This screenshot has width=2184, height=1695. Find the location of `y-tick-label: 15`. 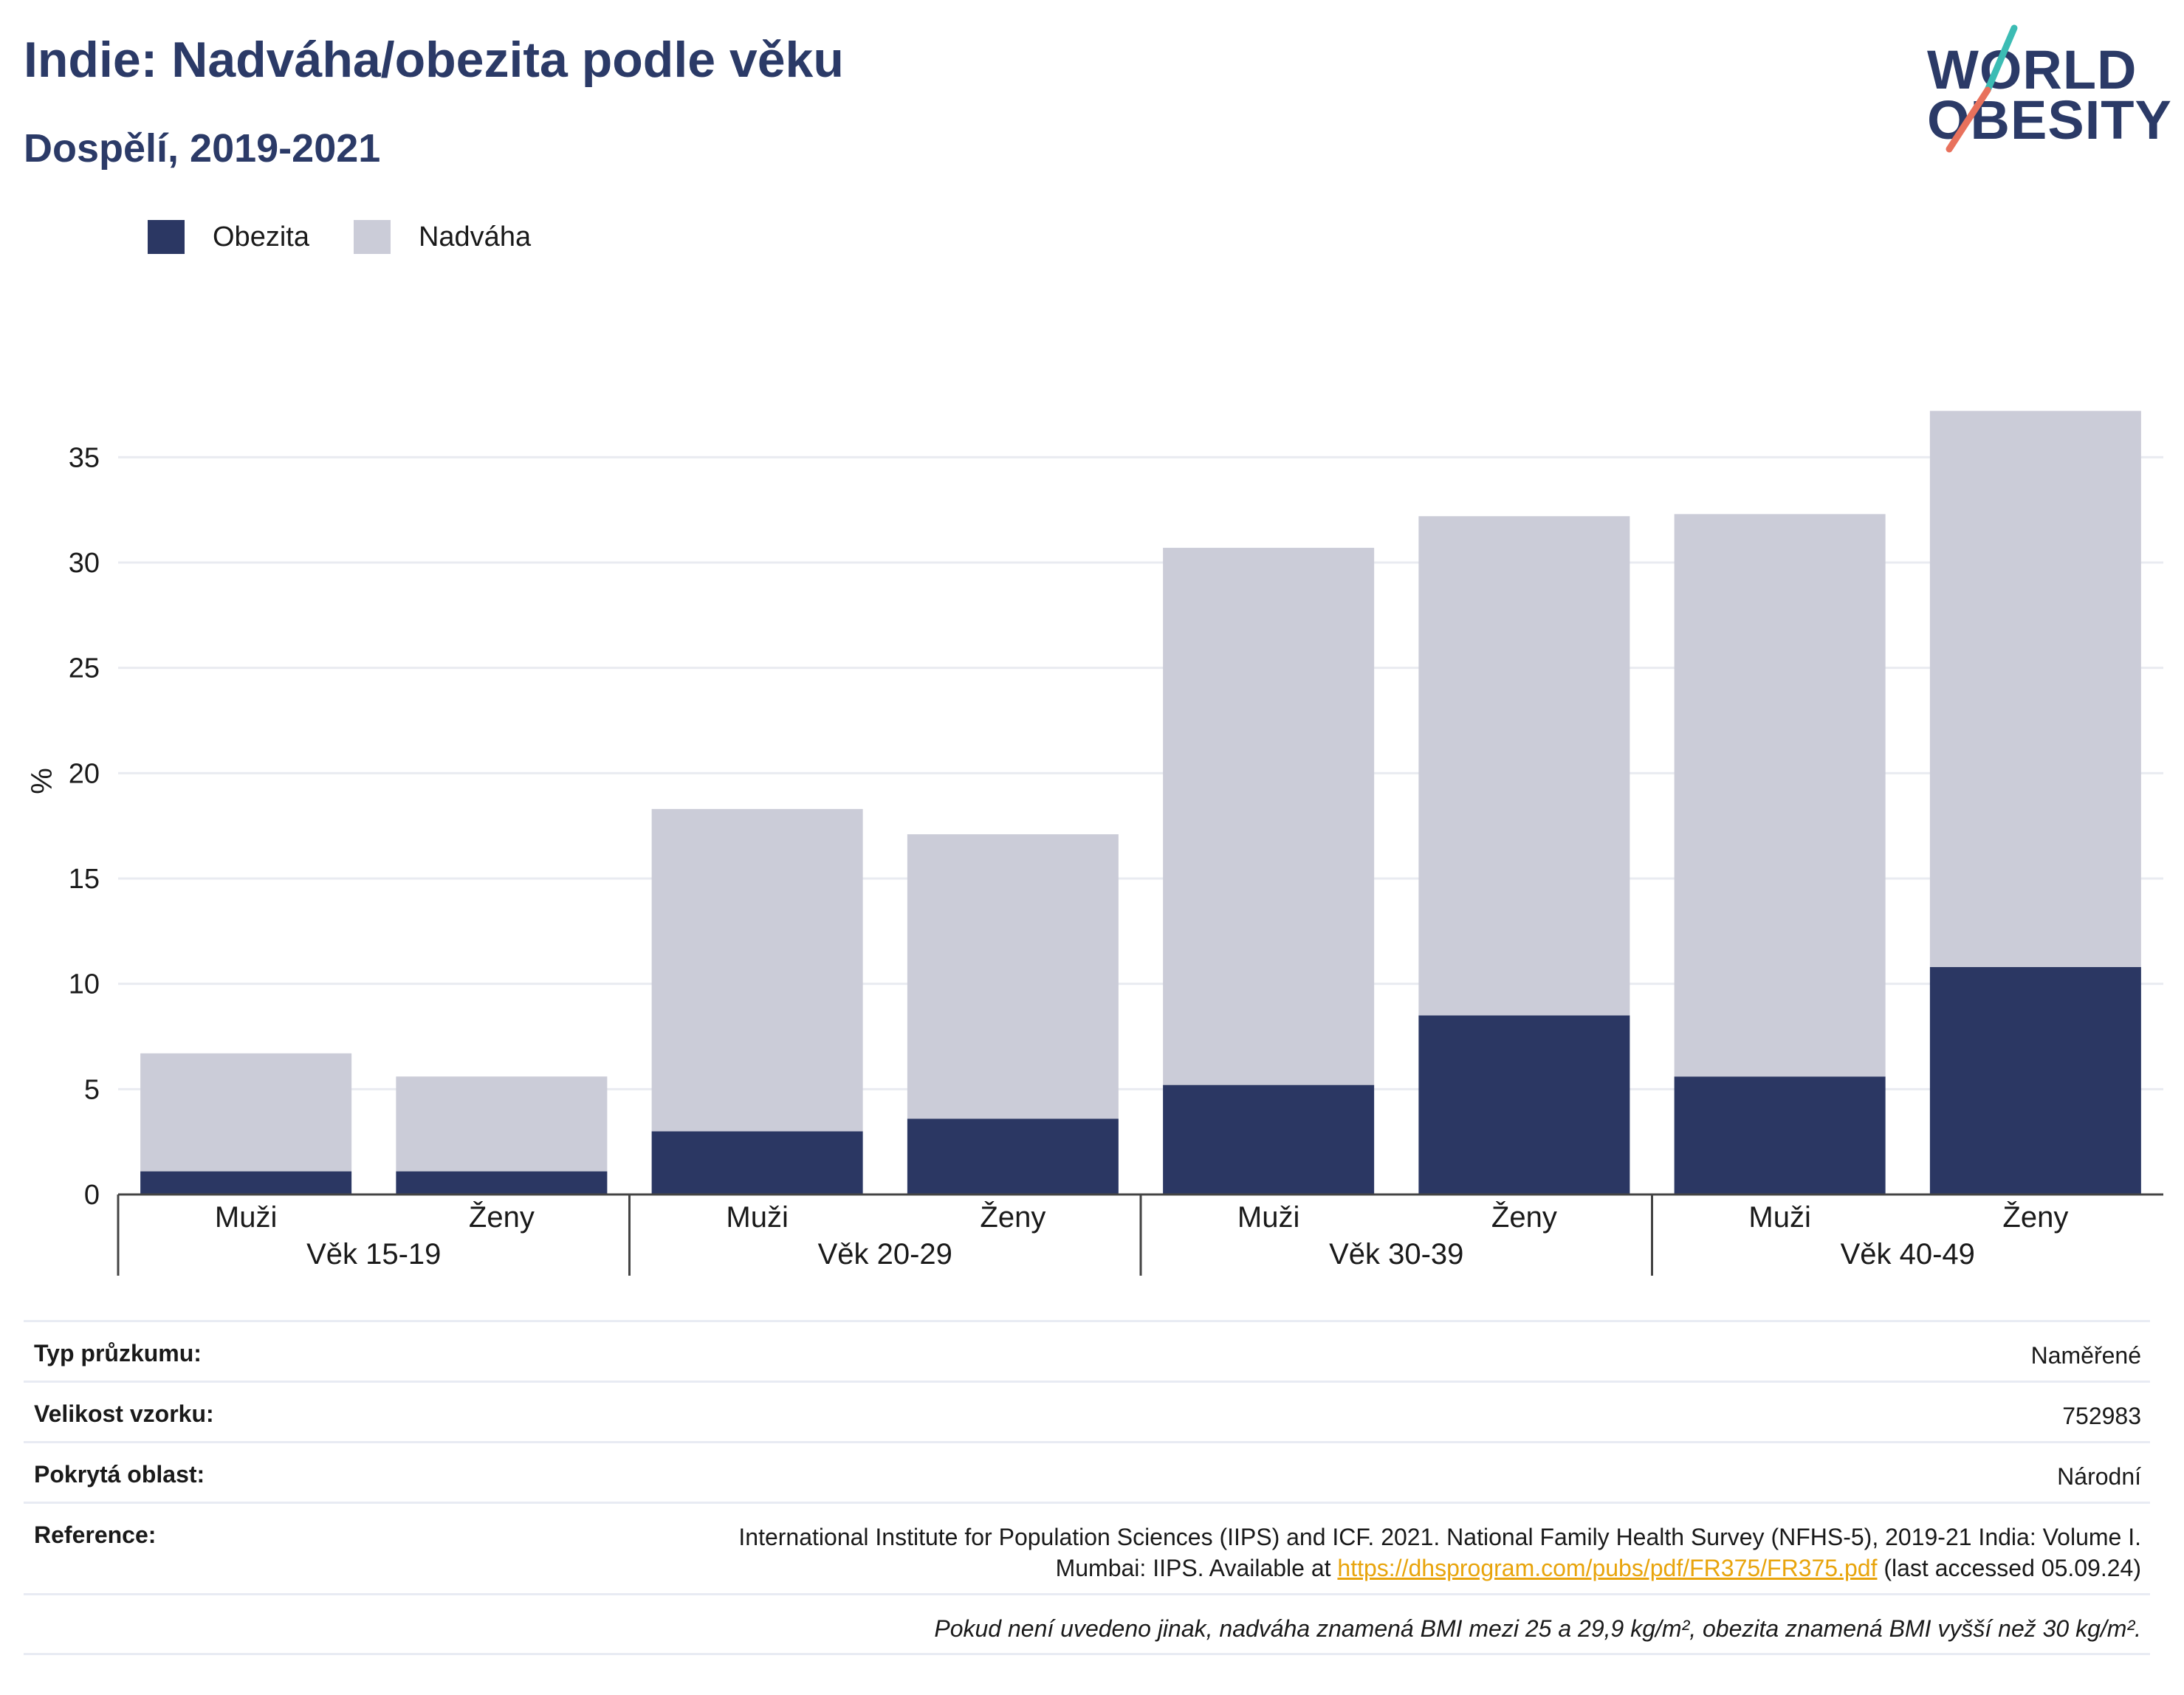

y-tick-label: 15 is located at coordinates (85, 879).